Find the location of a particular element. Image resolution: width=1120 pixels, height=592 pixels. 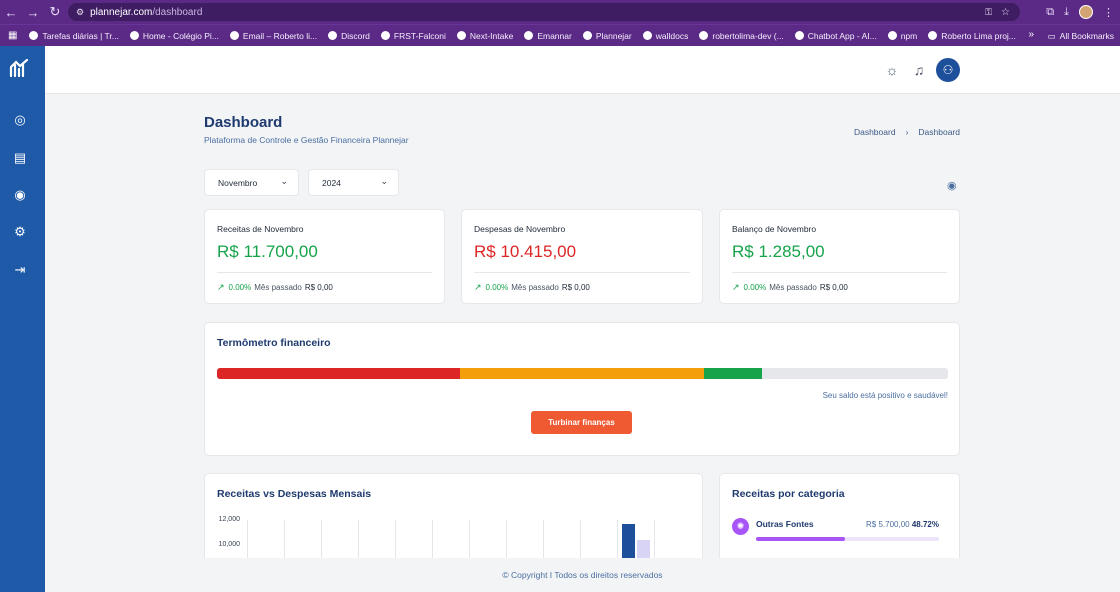

profile-avatar is located at coordinates (1086, 12).